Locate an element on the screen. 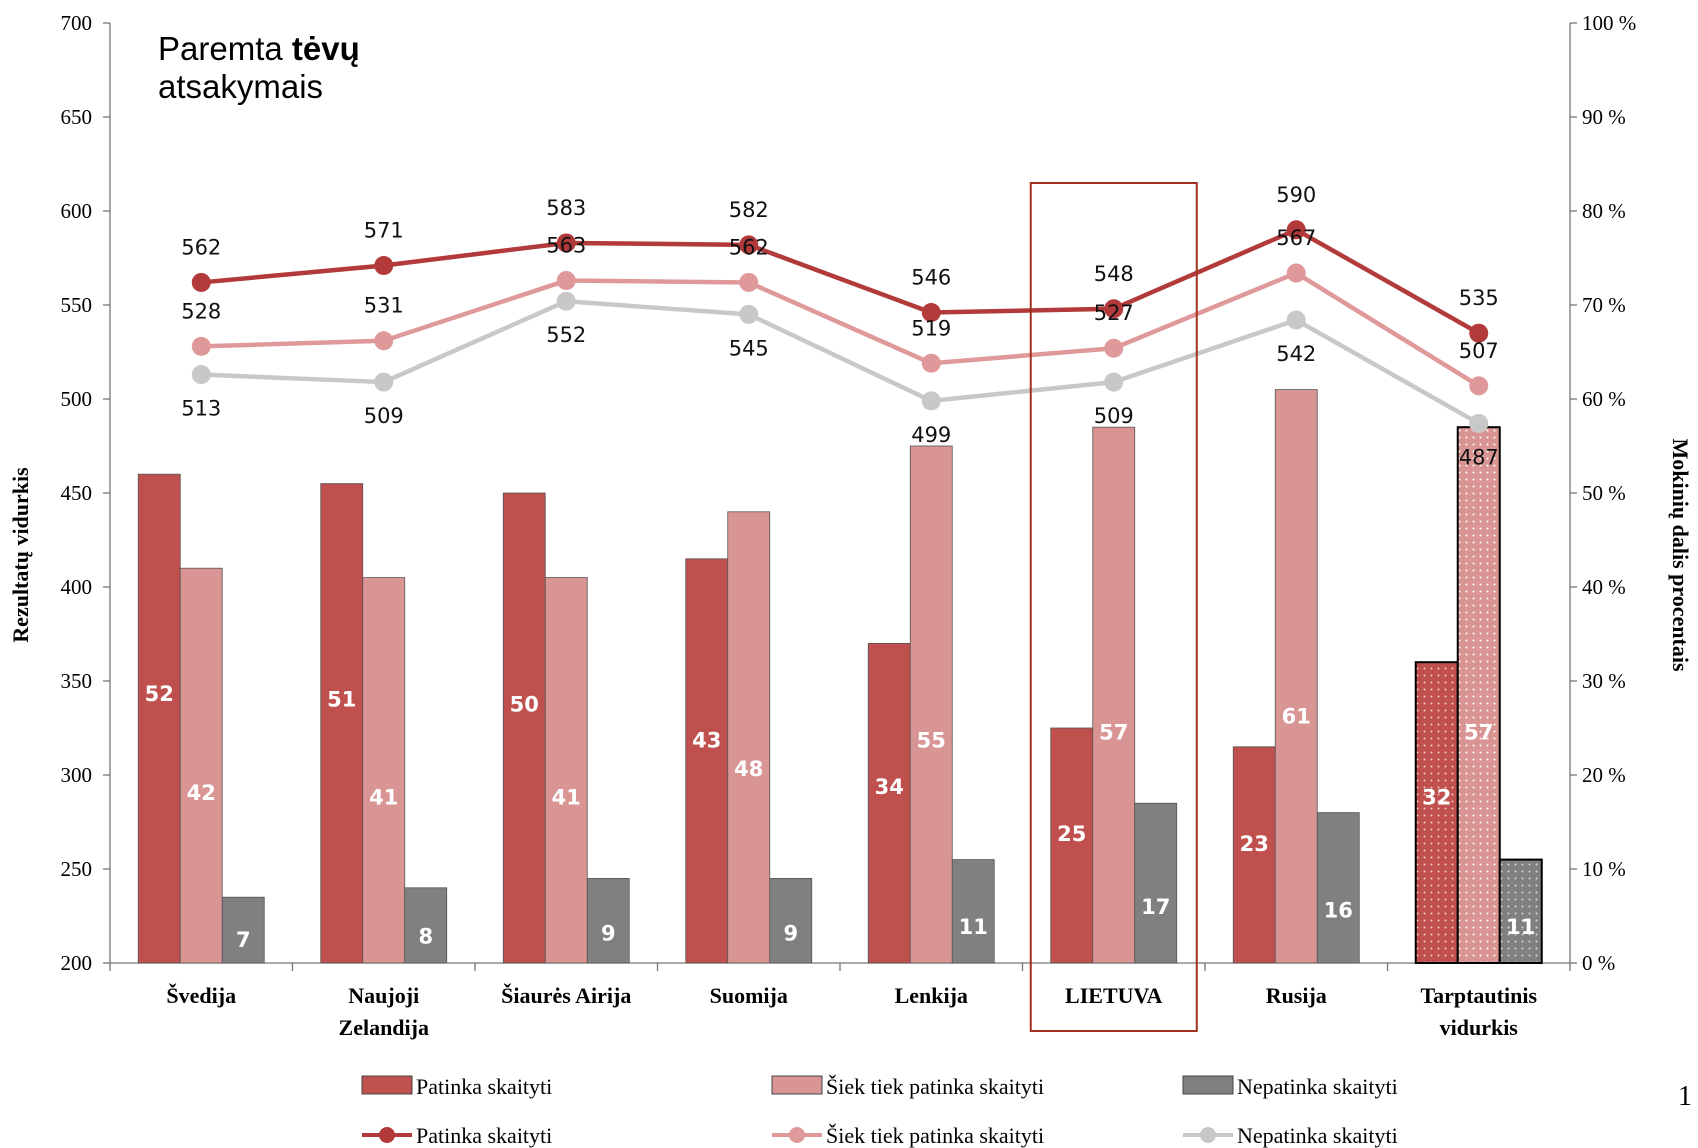  y-tick-label: 300 is located at coordinates (77, 775).